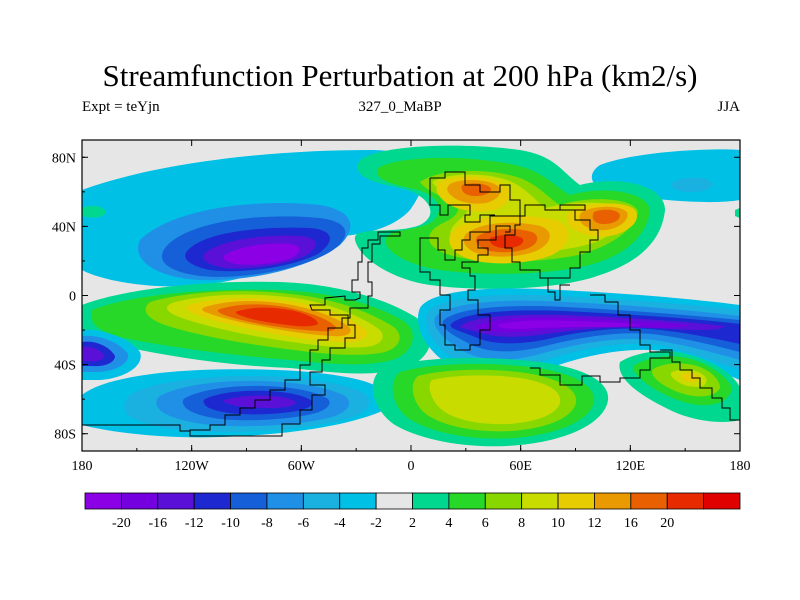  Describe the element at coordinates (376, 523) in the screenshot. I see `colorbar-label: -2` at that location.